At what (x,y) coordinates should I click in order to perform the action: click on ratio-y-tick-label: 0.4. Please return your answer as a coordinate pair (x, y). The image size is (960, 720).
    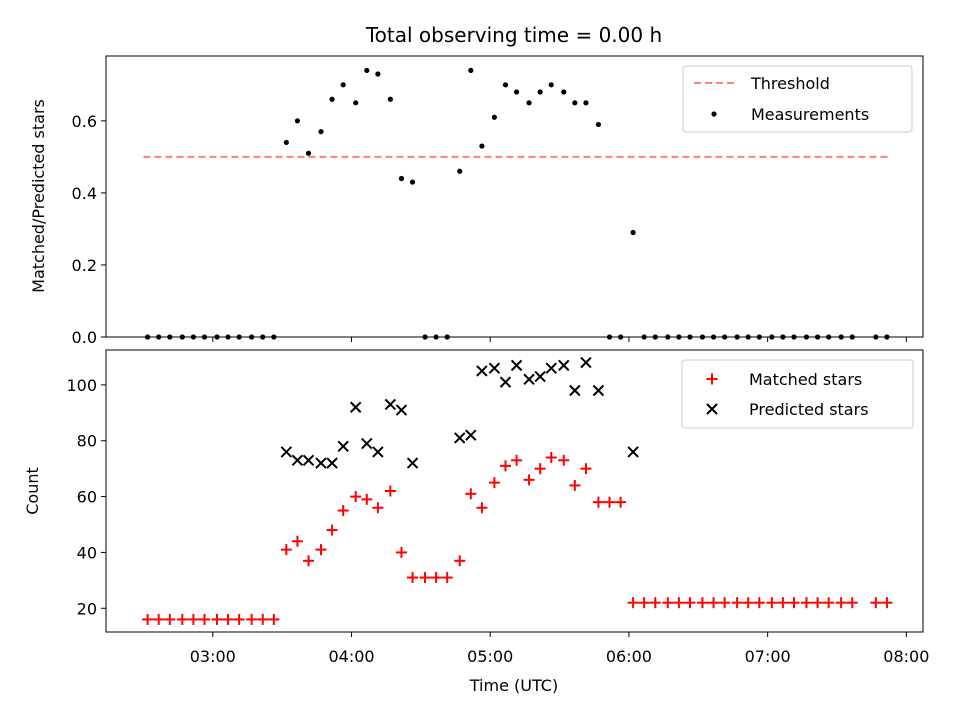
    Looking at the image, I should click on (84, 193).